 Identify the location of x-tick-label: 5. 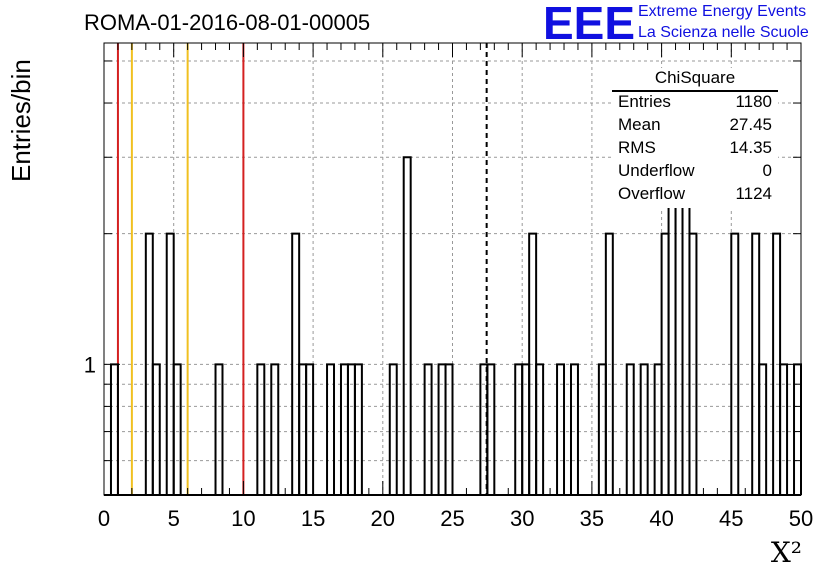
(174, 518).